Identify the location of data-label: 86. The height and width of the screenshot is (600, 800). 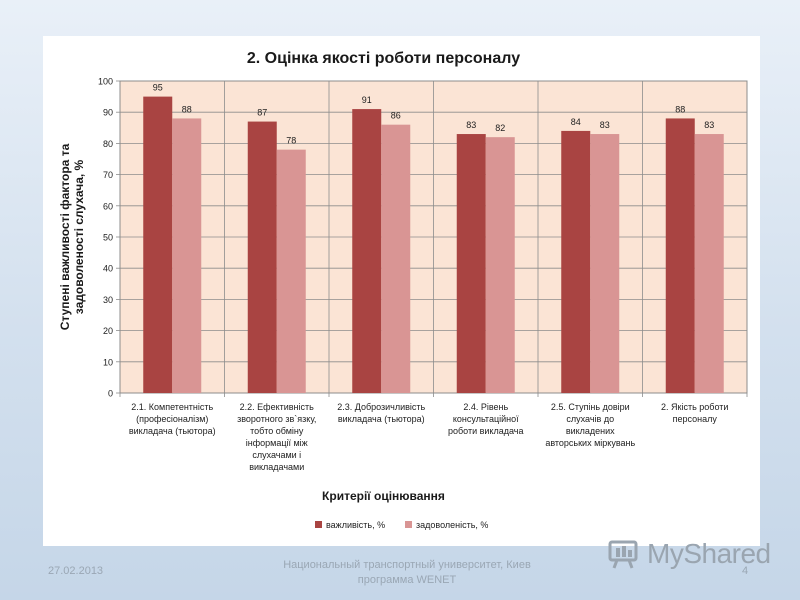
(396, 116).